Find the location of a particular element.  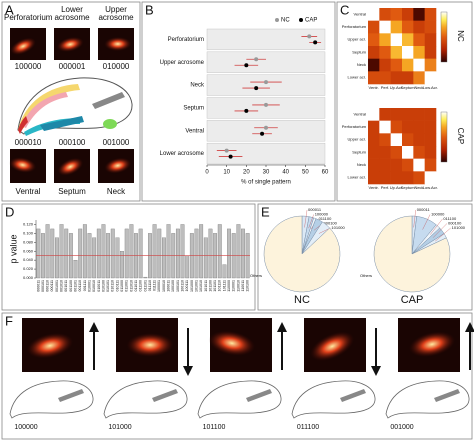

panel-label: E is located at coordinates (265, 211).